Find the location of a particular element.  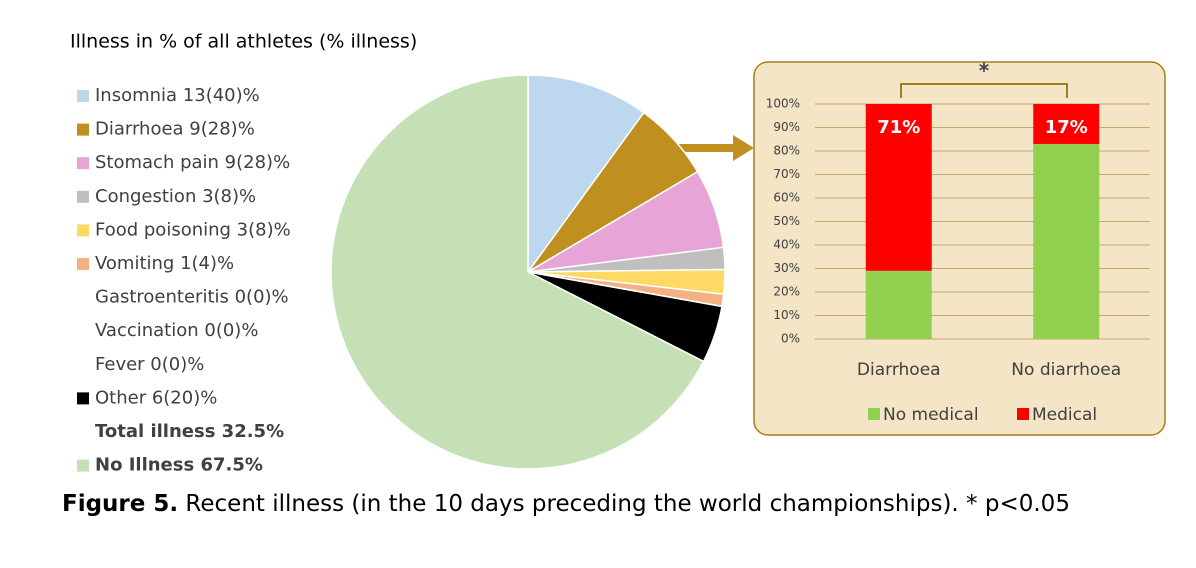

legend-label: Total illness 32.5% is located at coordinates (189, 431).